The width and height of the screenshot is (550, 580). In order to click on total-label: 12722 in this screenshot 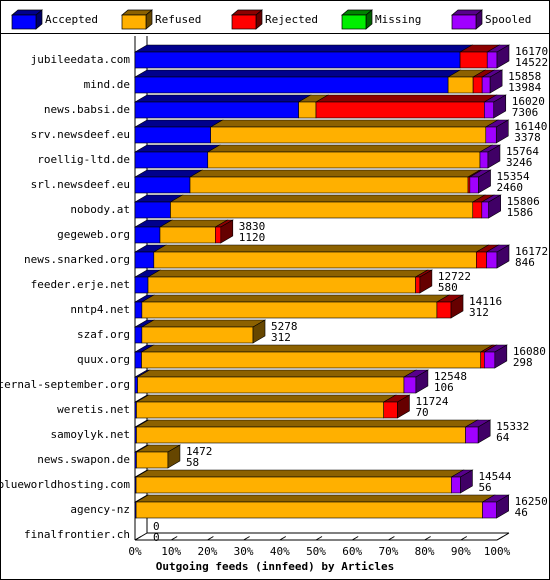, I will do `click(454, 276)`.